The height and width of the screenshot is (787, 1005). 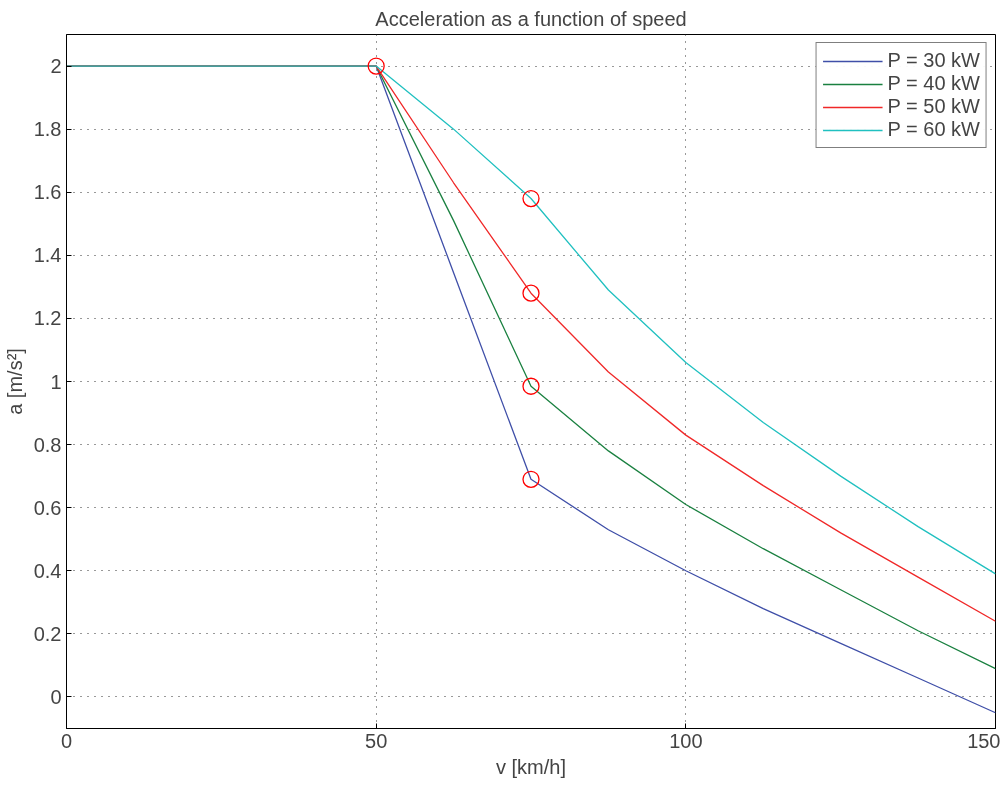 What do you see at coordinates (933, 129) in the screenshot?
I see `legend-label: P = 60 kW` at bounding box center [933, 129].